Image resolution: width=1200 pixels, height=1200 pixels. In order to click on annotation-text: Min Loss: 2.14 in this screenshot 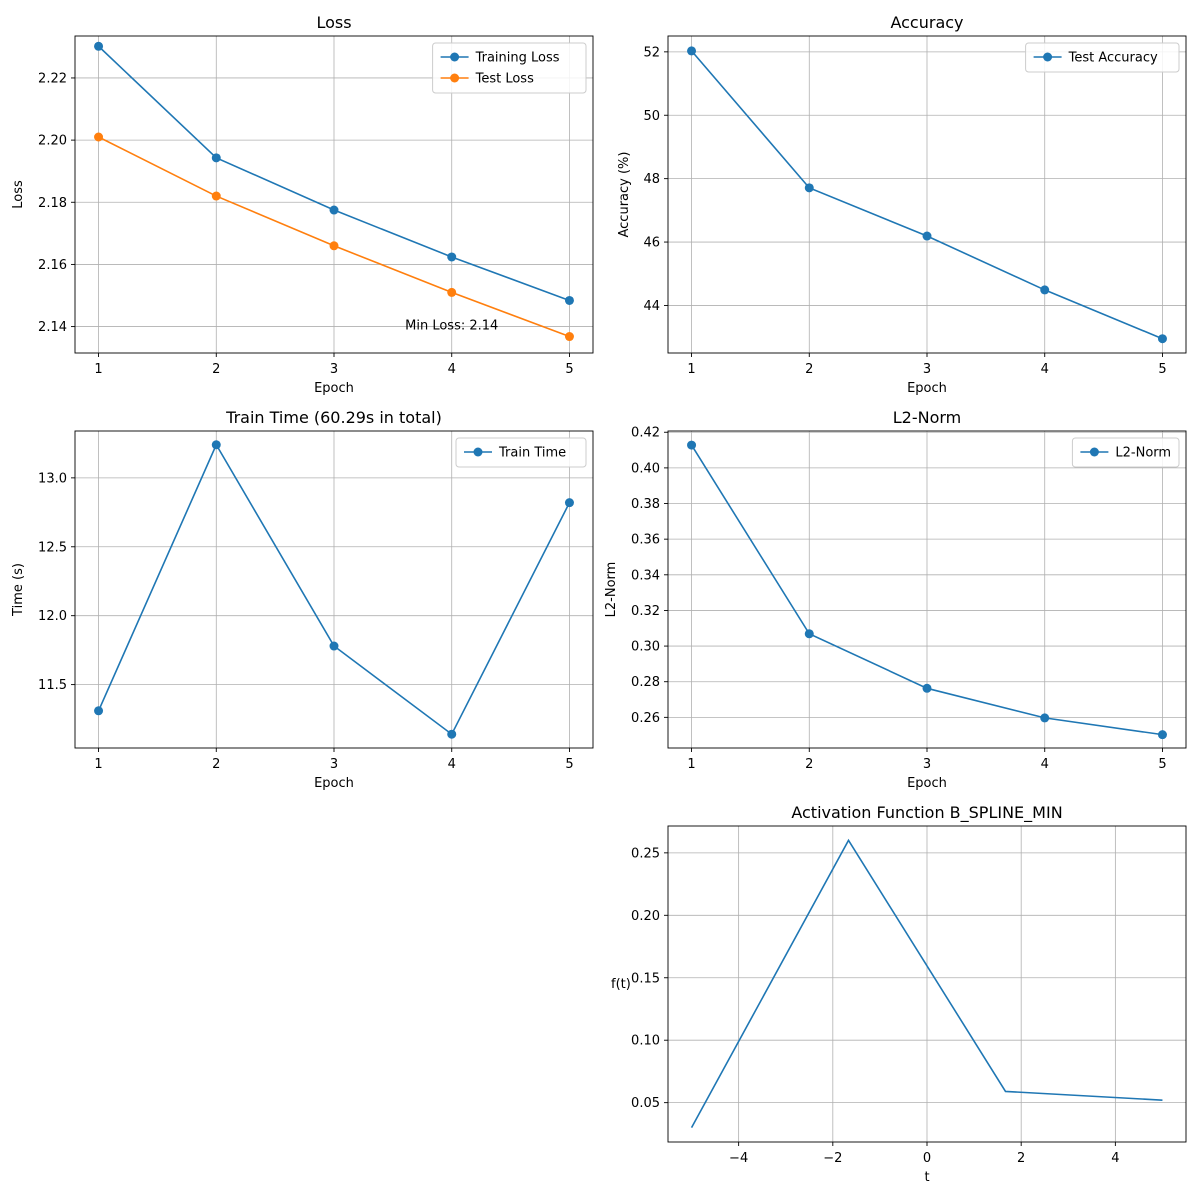, I will do `click(451, 326)`.